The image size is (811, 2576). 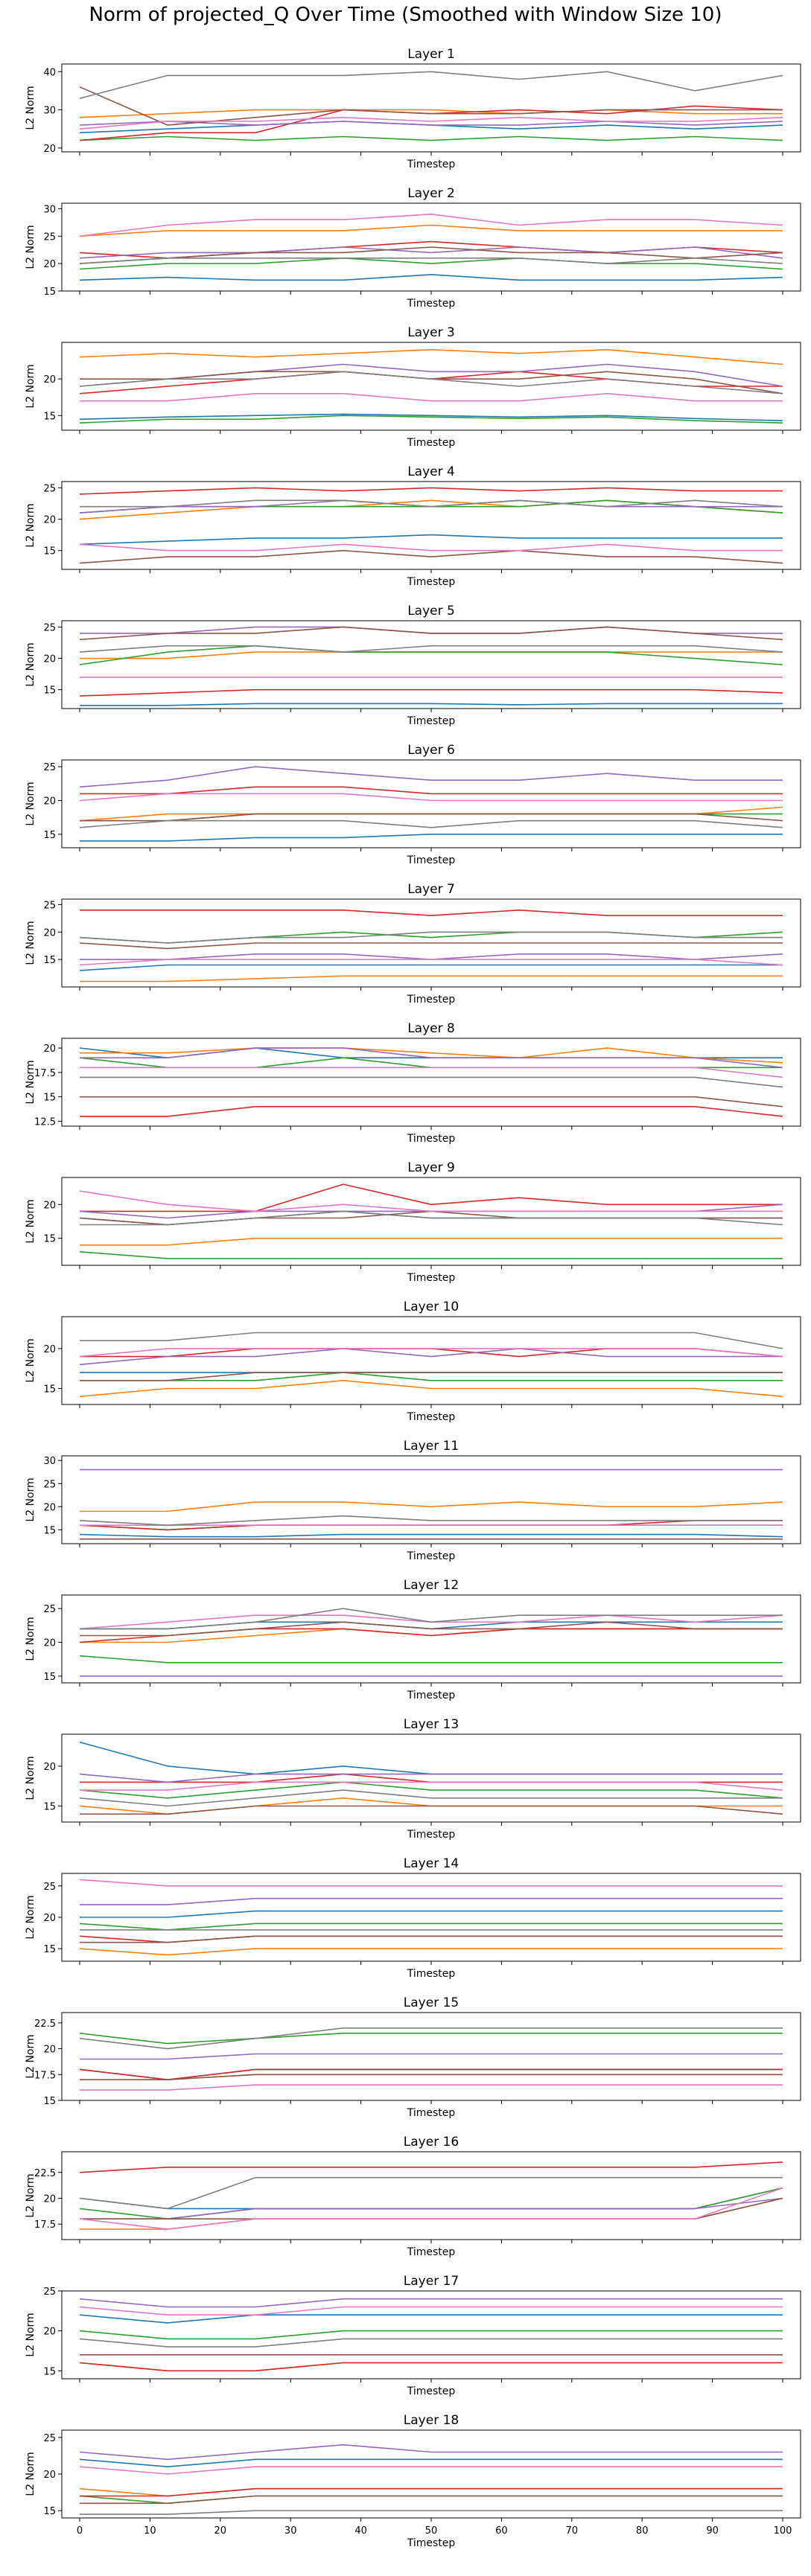 I want to click on subplot-title: Layer 16, so click(x=431, y=2142).